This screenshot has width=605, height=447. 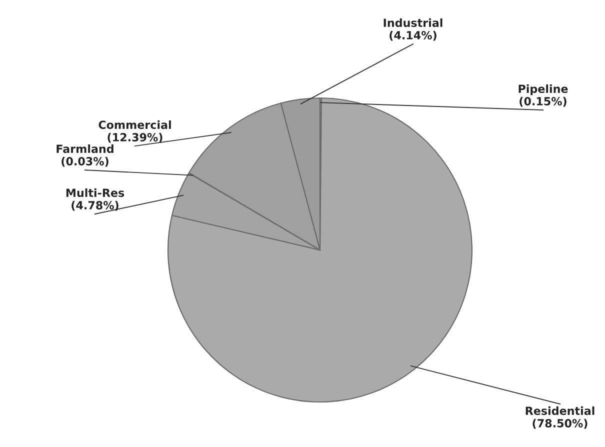 What do you see at coordinates (85, 149) in the screenshot?
I see `slice-label: Farmland` at bounding box center [85, 149].